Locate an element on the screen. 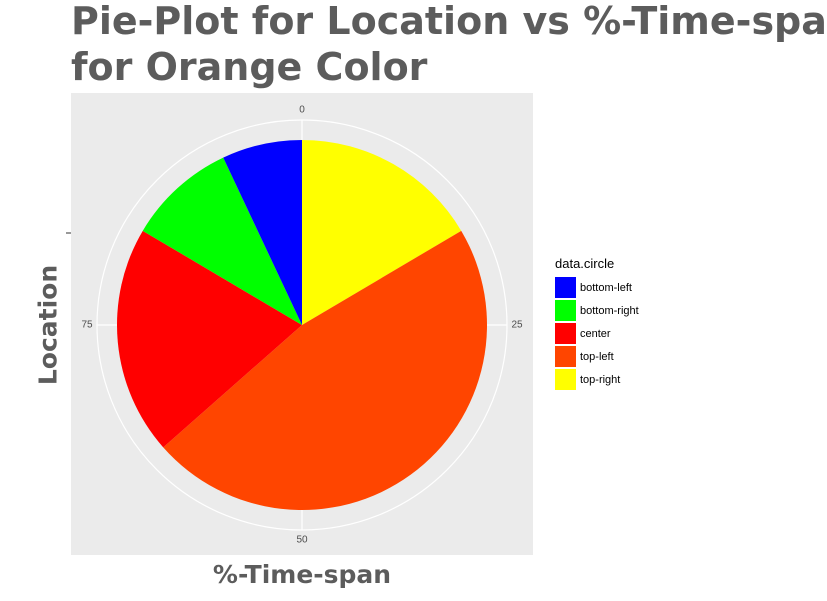 The width and height of the screenshot is (827, 601). legend-item-bottom-right: bottom-right is located at coordinates (597, 310).